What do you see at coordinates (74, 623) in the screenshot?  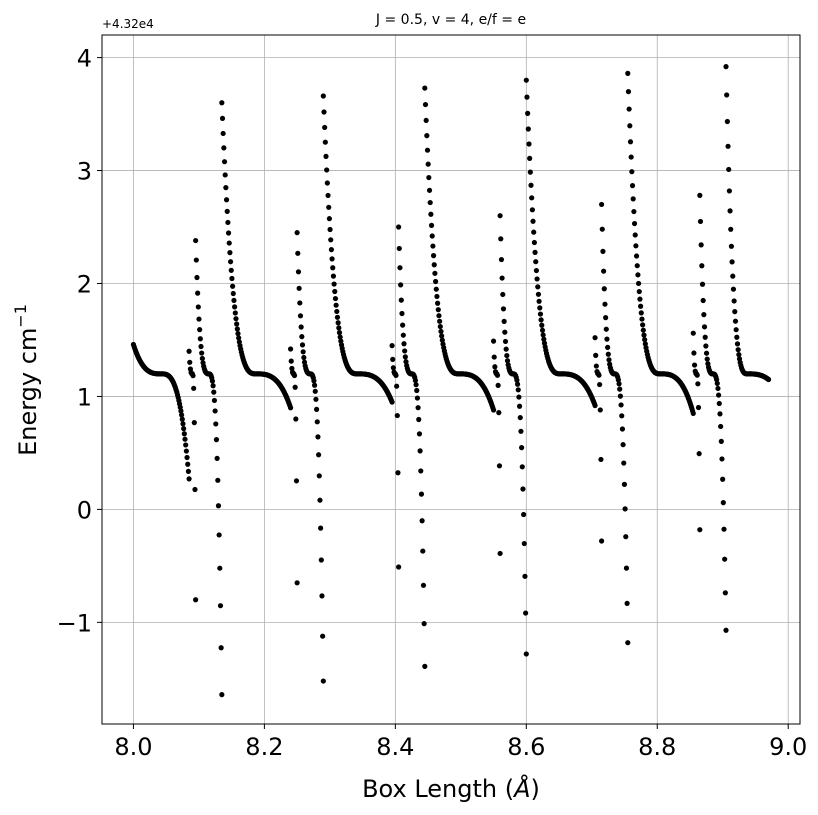 I see `y-tick-label: −1` at bounding box center [74, 623].